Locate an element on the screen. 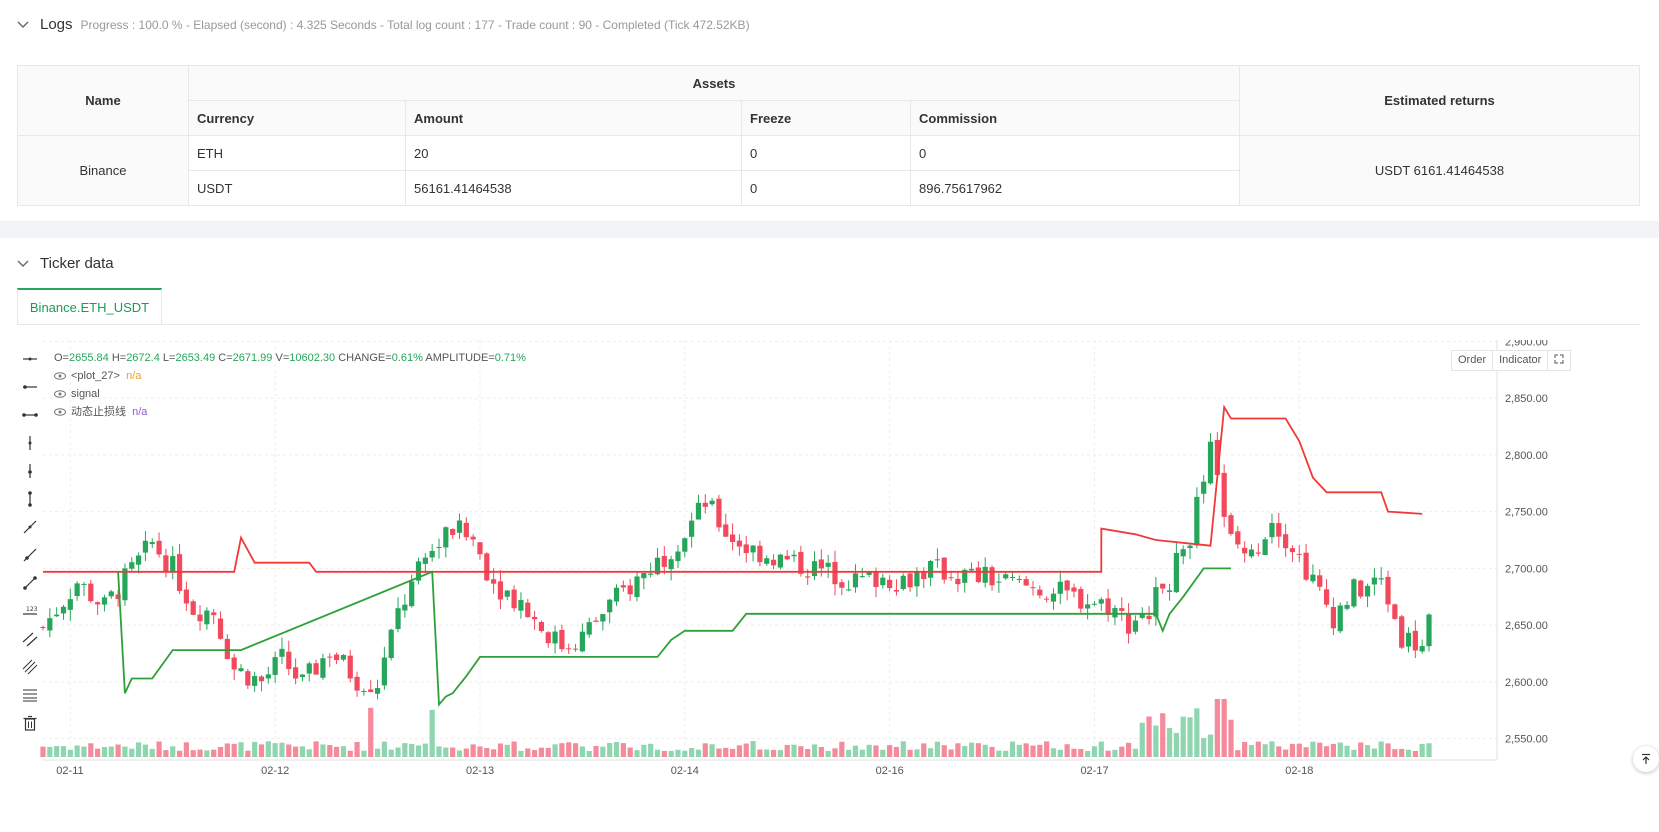  trend-line-icon is located at coordinates (30, 527).